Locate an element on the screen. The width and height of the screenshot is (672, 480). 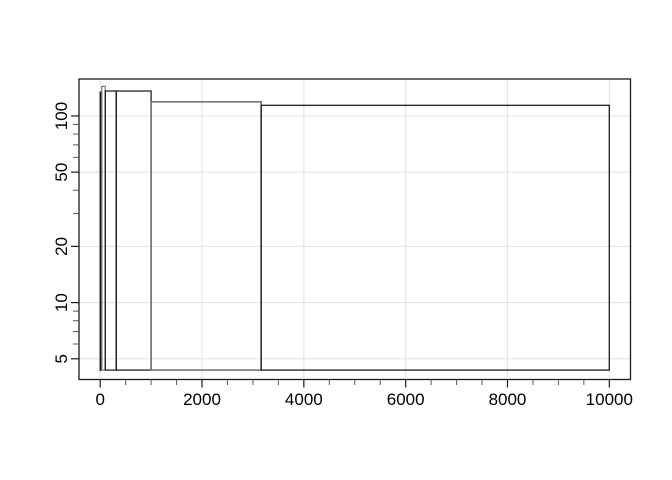
y-tick-label: 10 is located at coordinates (61, 302).